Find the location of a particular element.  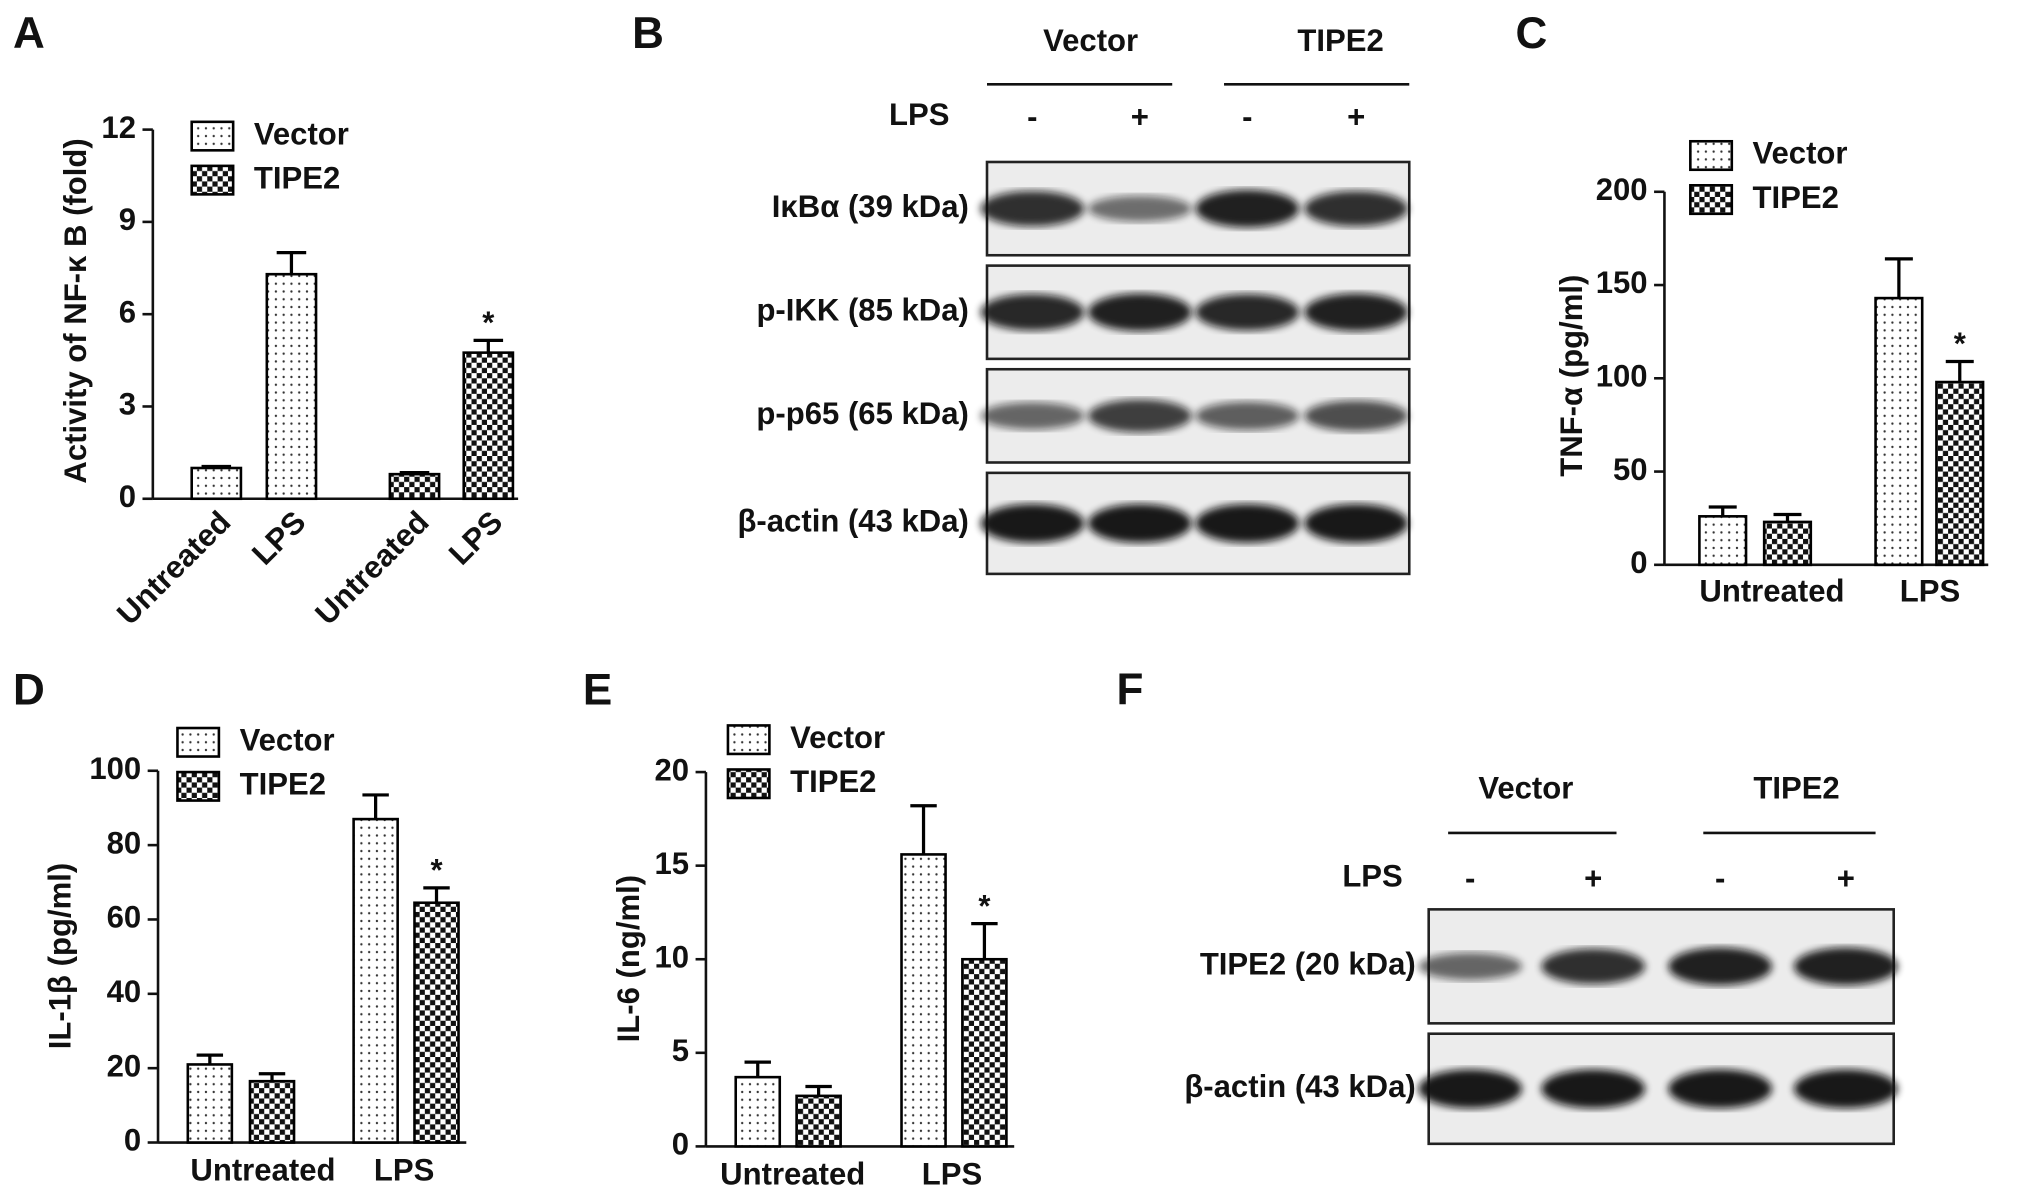

y-tick-label: 100 is located at coordinates (115, 768).